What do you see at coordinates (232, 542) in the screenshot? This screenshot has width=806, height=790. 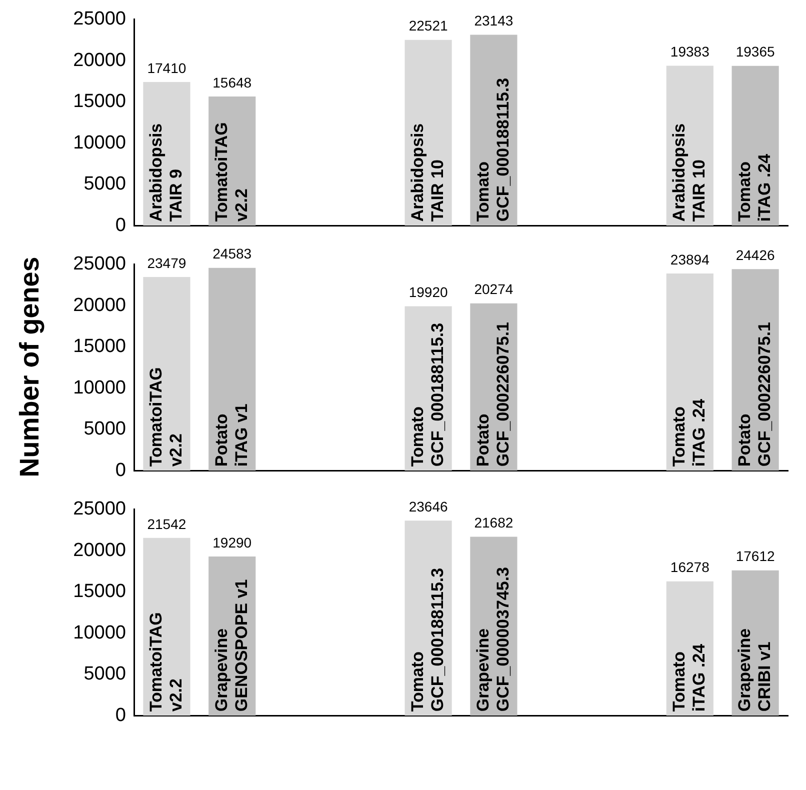 I see `data-label: 19290` at bounding box center [232, 542].